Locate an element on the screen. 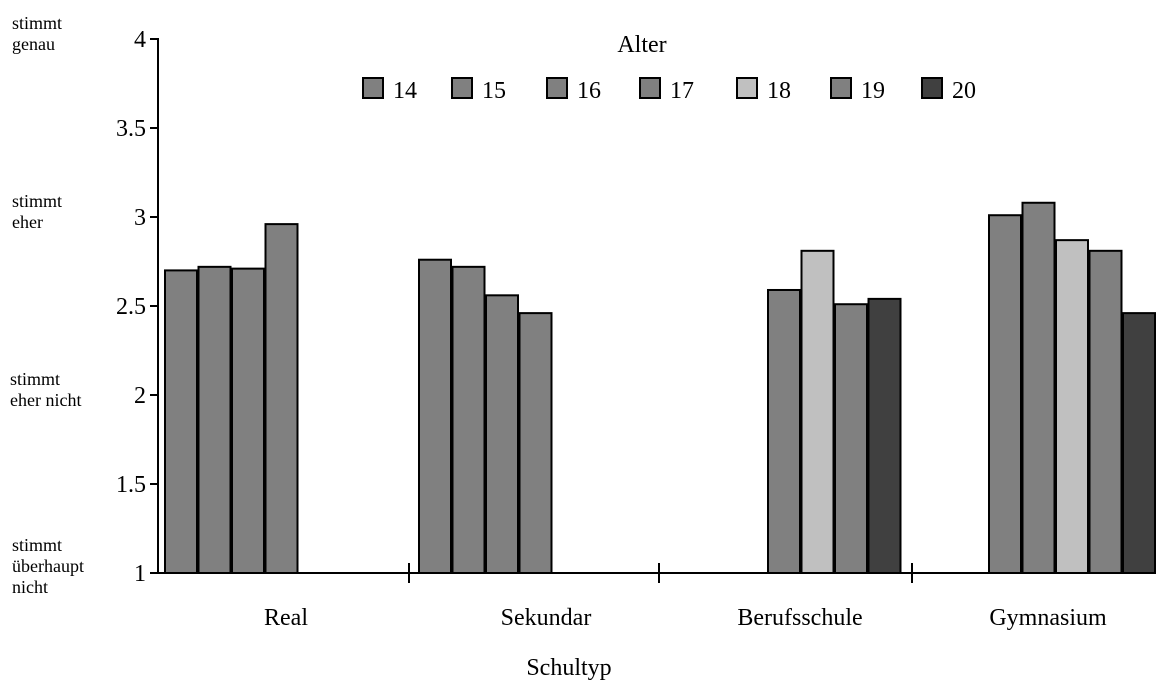 Image resolution: width=1156 pixels, height=684 pixels. x-category-label: Gymnasium is located at coordinates (1048, 618).